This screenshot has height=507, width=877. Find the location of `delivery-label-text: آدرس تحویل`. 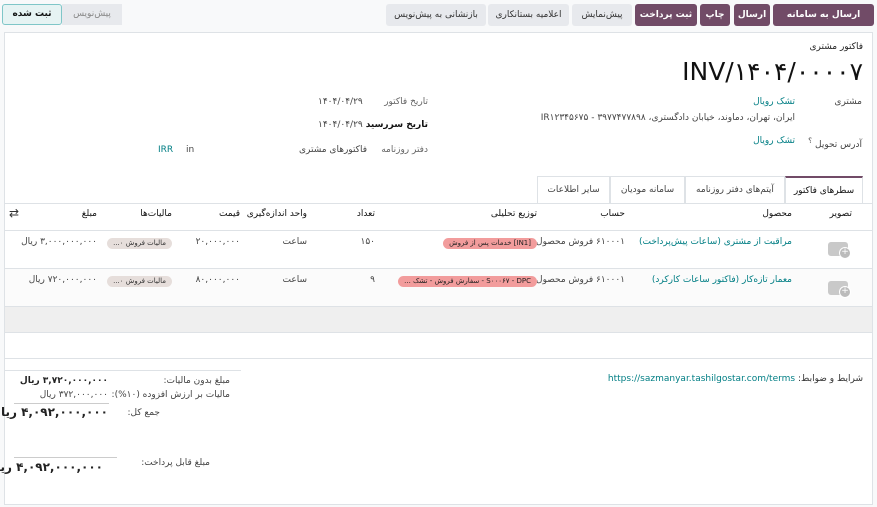

delivery-label-text: آدرس تحویل is located at coordinates (838, 145).